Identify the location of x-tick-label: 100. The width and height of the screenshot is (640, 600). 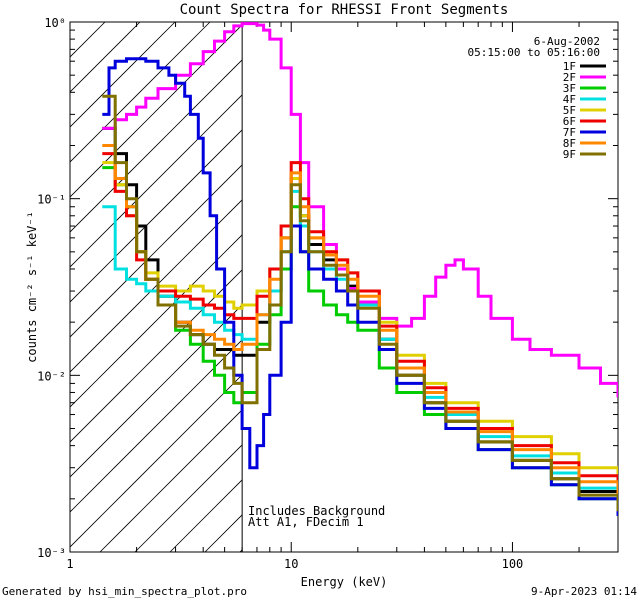
(513, 564).